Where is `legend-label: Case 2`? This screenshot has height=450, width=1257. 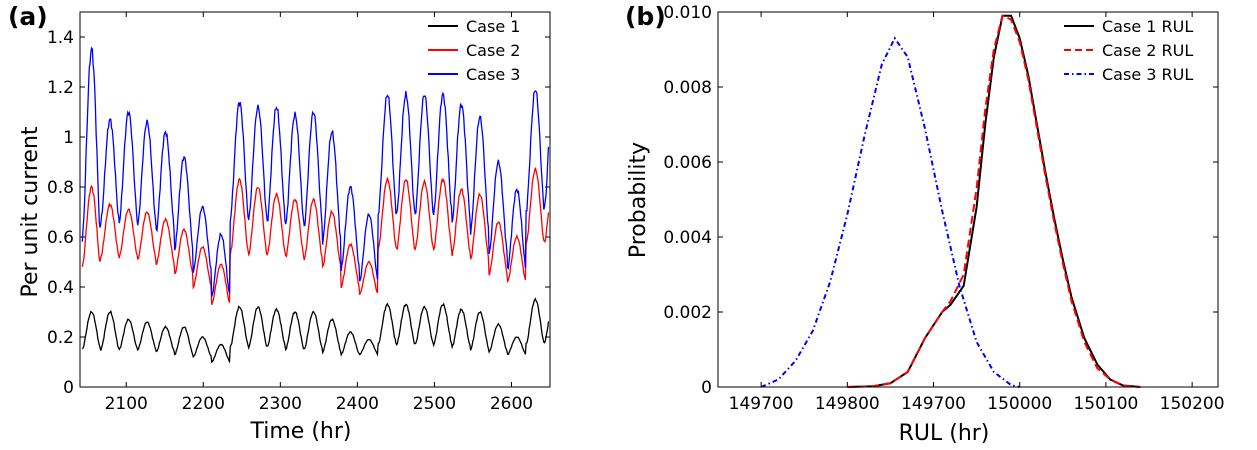
legend-label: Case 2 is located at coordinates (493, 50).